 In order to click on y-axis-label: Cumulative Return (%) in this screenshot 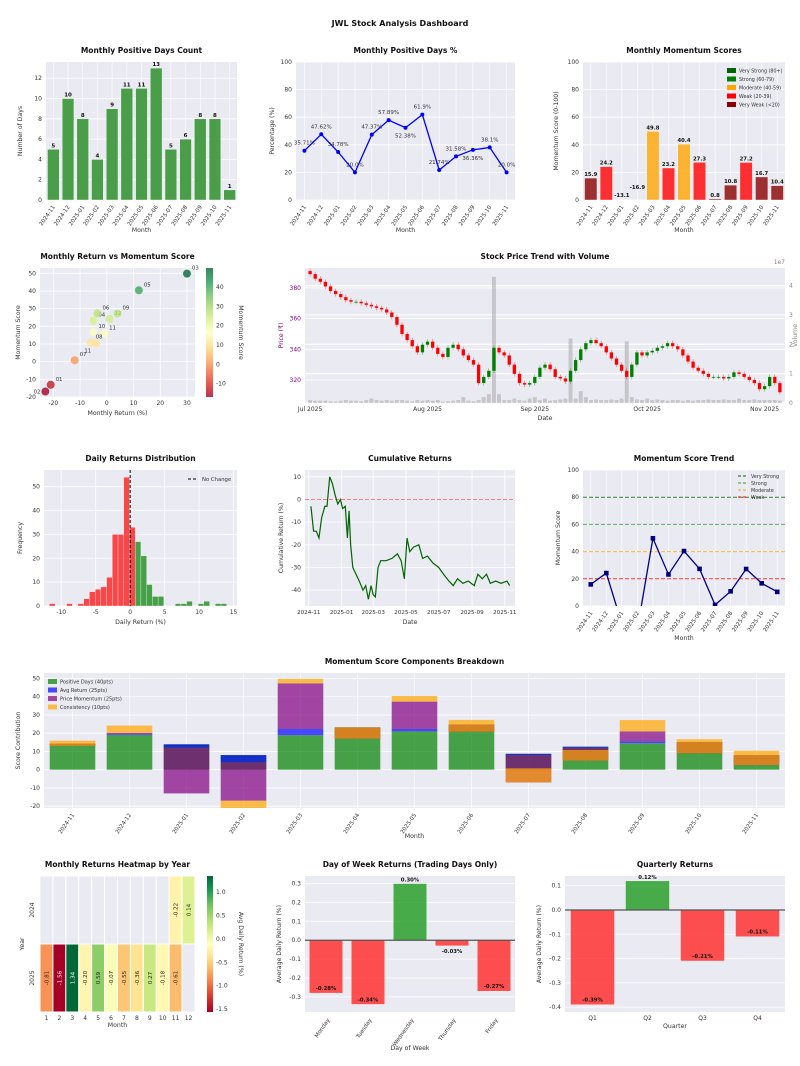, I will do `click(281, 538)`.